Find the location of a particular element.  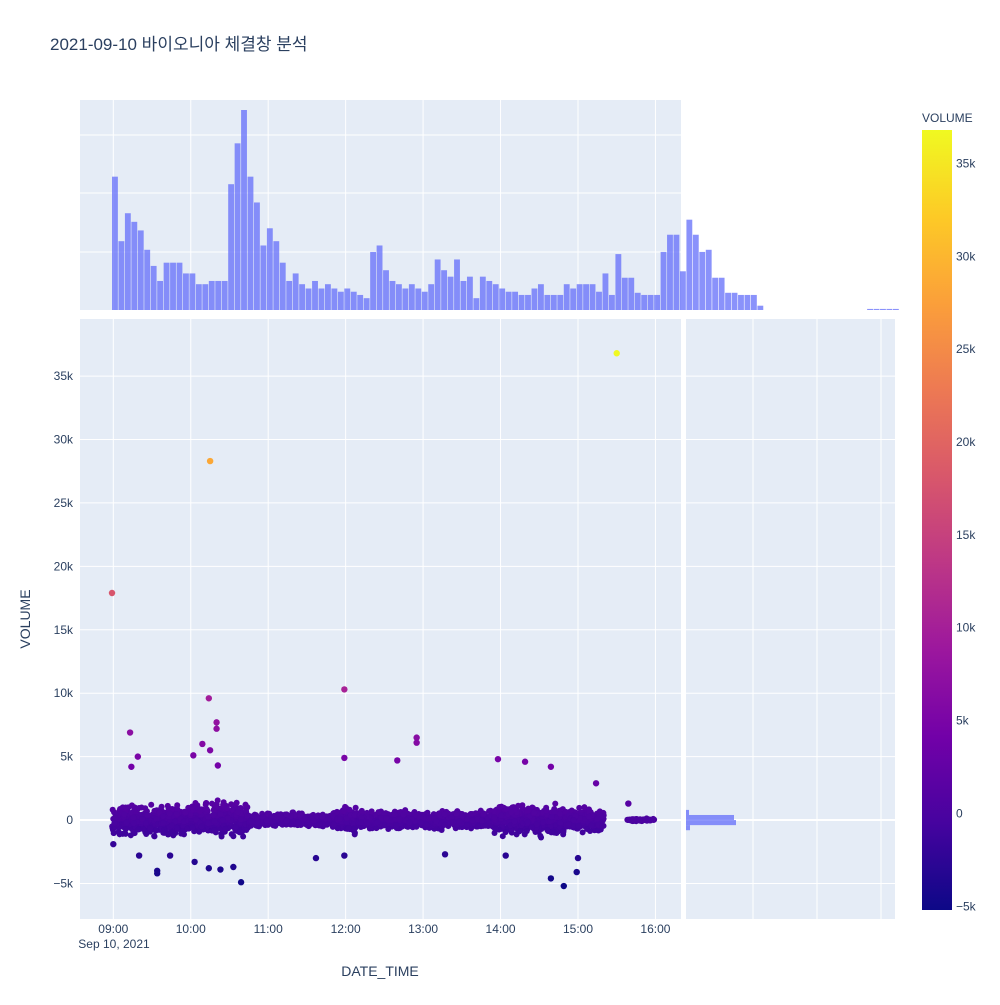

y-axis-title: VOLUME is located at coordinates (25, 618).